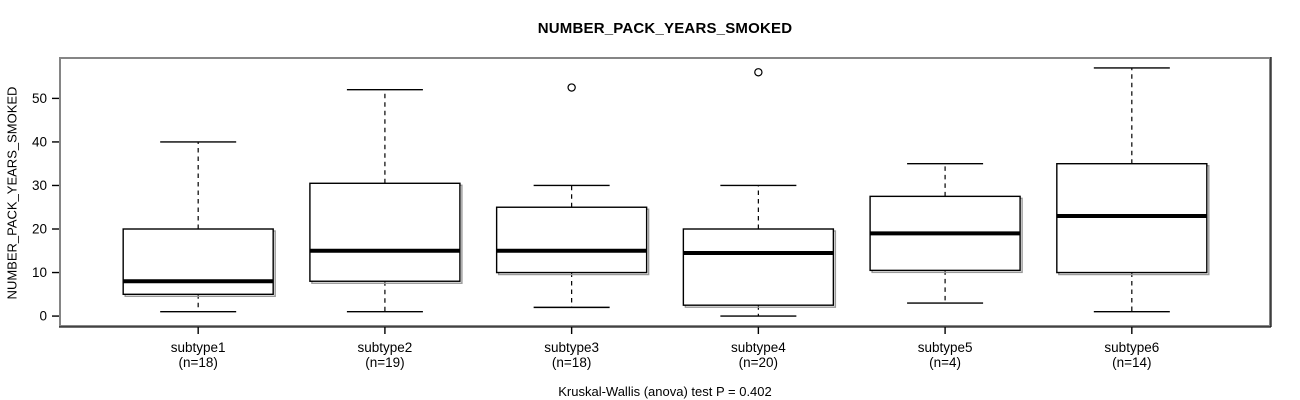 Image resolution: width=1300 pixels, height=400 pixels. What do you see at coordinates (385, 347) in the screenshot?
I see `x-tick-label-subtype: subtype2` at bounding box center [385, 347].